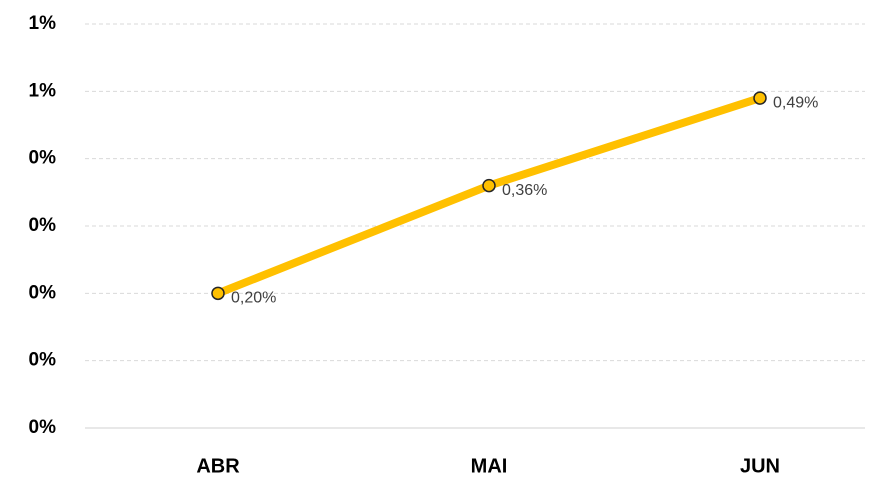 Image resolution: width=881 pixels, height=484 pixels. What do you see at coordinates (524, 190) in the screenshot?
I see `data-label: 0,36%` at bounding box center [524, 190].